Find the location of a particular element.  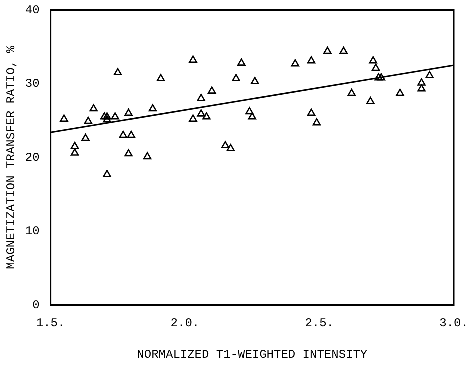

x-axis-title: NORMALIZED T1-WEIGHTED INTENSITY is located at coordinates (252, 355).